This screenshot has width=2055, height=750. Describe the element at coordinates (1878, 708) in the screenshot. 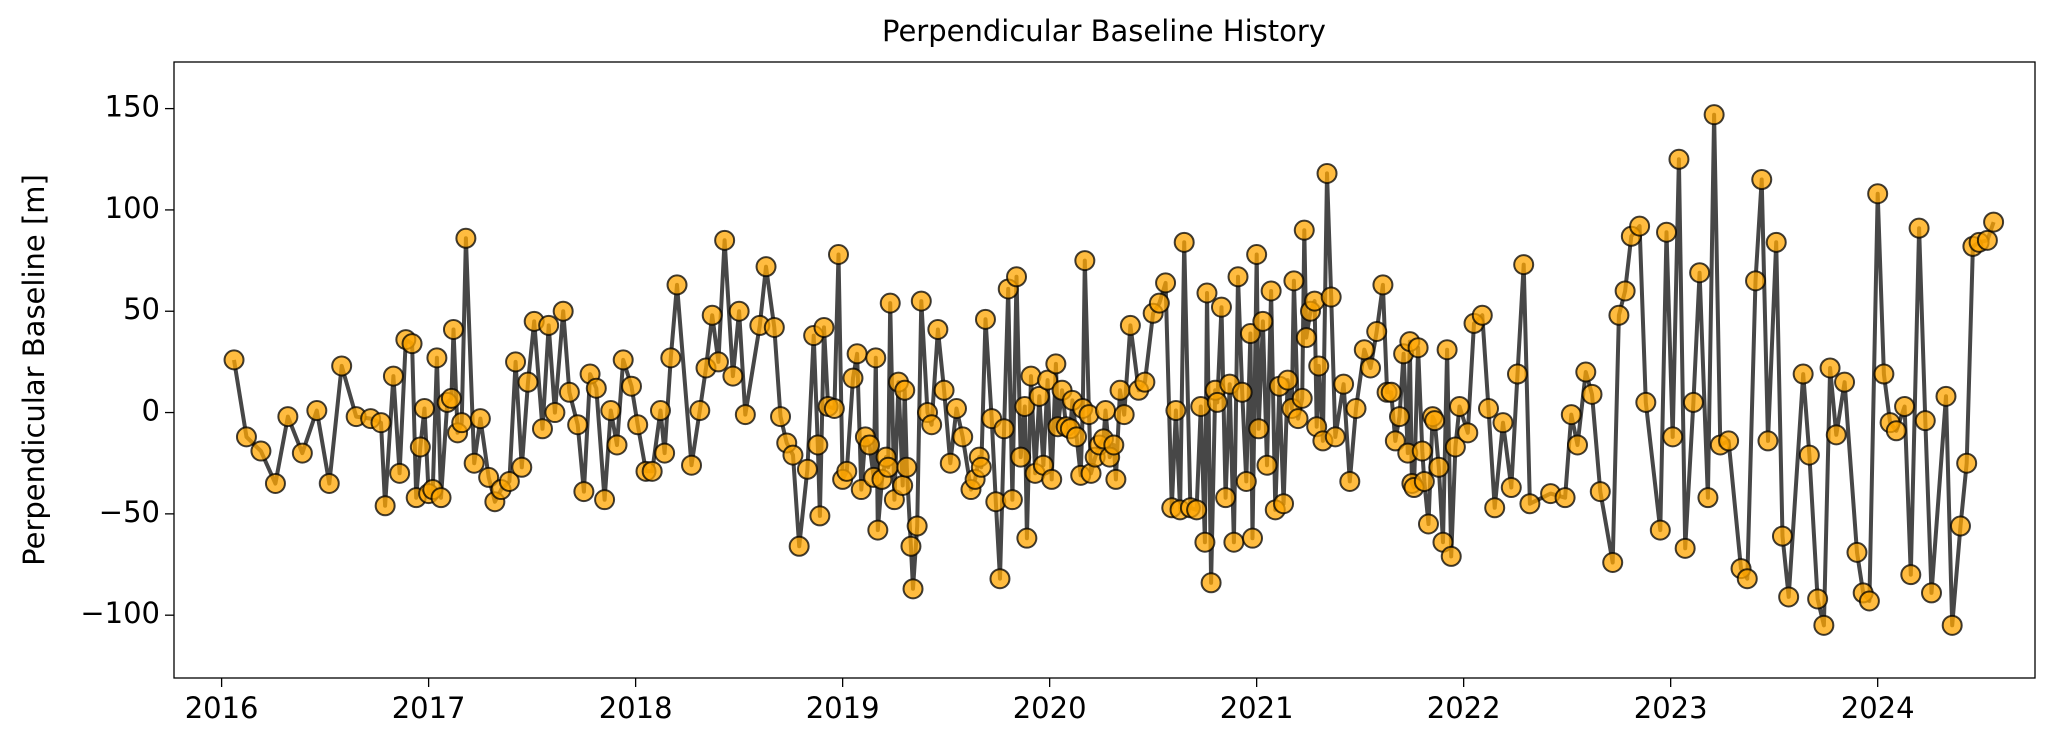

I see `x-tick-label: 2024` at that location.